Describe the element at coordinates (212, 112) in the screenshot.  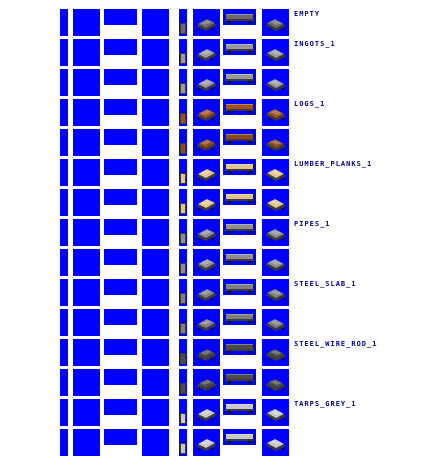
I see `sprite-row: LOGS_1` at that location.